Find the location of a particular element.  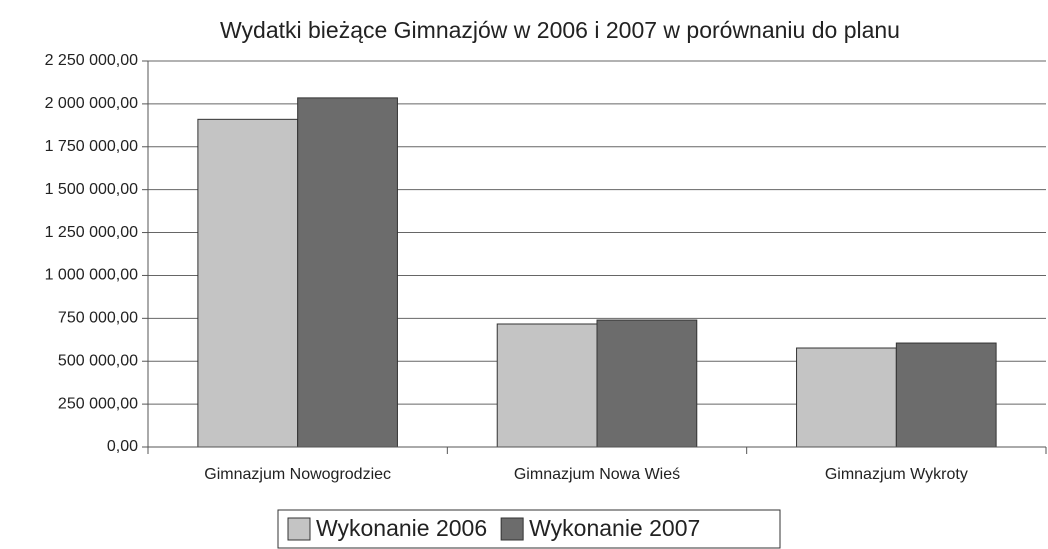

y-tick-label: 1 750 000,00 is located at coordinates (92, 146).